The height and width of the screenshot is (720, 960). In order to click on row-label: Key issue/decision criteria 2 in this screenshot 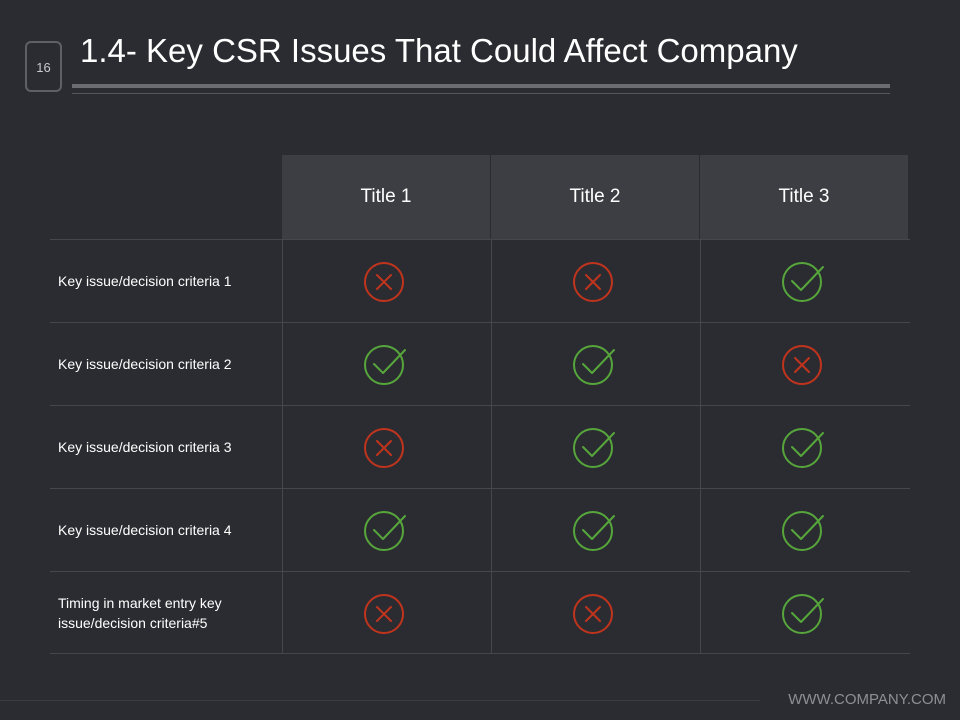, I will do `click(145, 364)`.